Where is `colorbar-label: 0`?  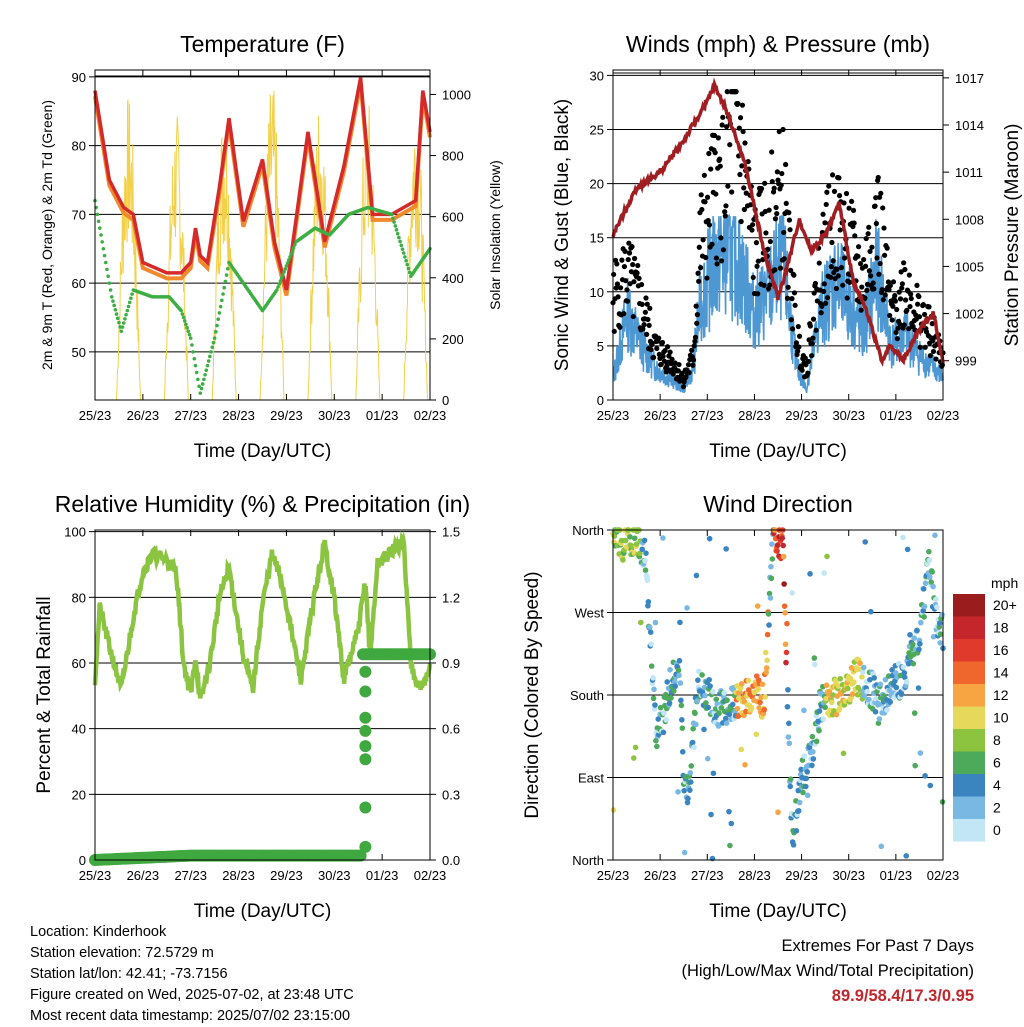 colorbar-label: 0 is located at coordinates (997, 830).